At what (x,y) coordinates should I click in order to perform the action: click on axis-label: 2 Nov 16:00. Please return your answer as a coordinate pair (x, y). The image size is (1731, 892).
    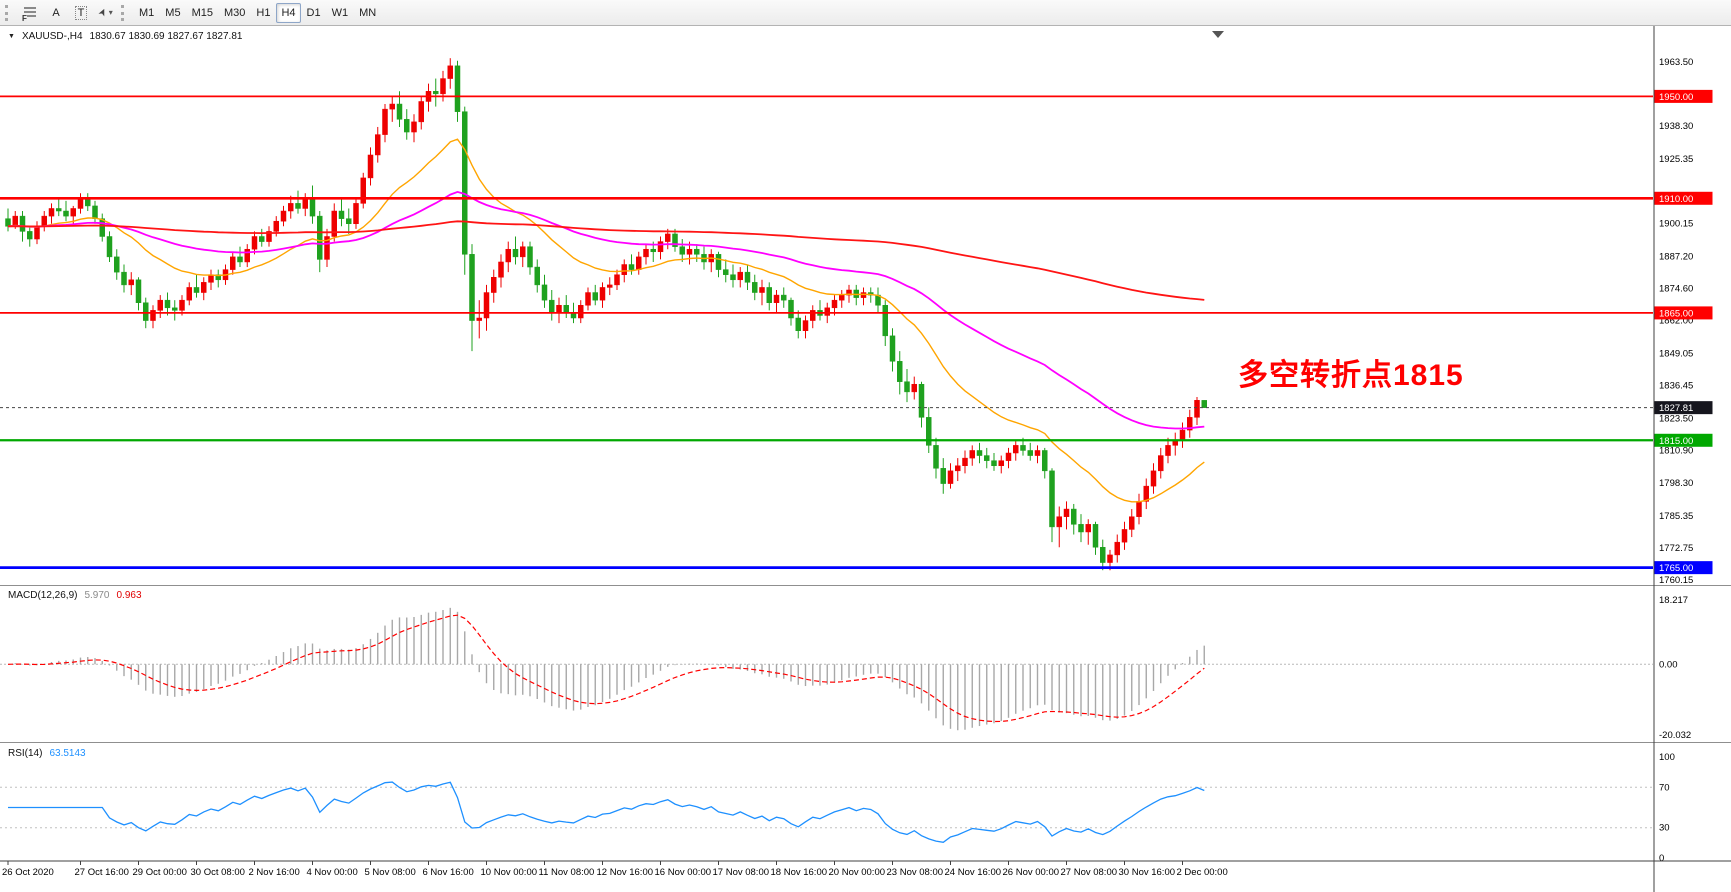
    Looking at the image, I should click on (274, 872).